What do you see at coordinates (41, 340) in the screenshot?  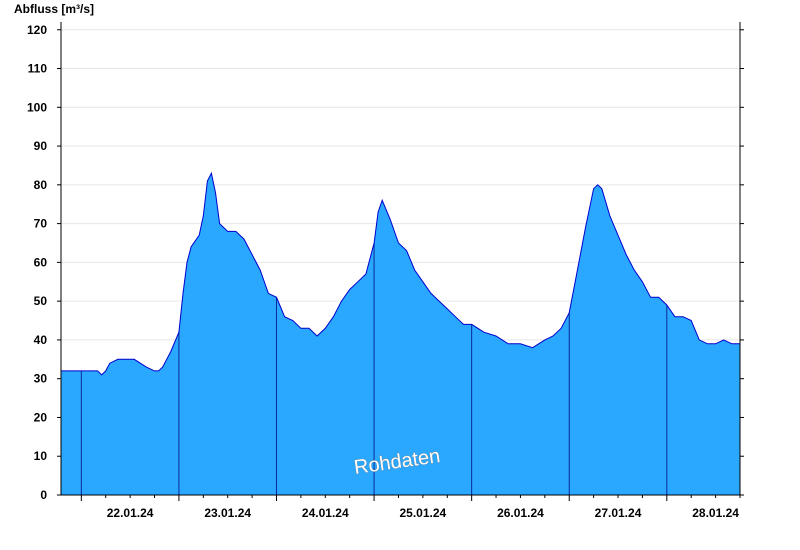 I see `y-tick-label-40: 40` at bounding box center [41, 340].